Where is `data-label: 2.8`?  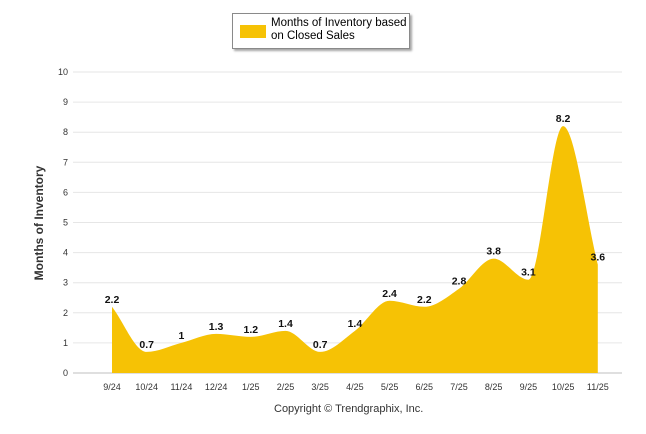
data-label: 2.8 is located at coordinates (459, 282).